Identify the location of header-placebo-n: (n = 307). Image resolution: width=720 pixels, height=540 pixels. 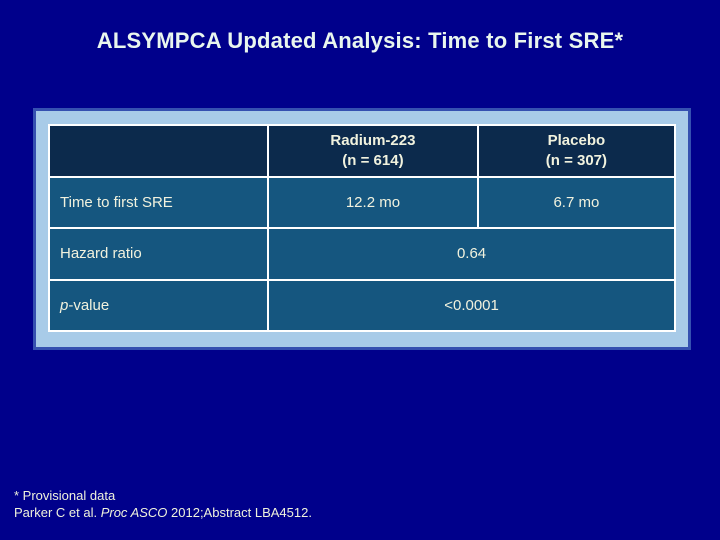
(576, 160).